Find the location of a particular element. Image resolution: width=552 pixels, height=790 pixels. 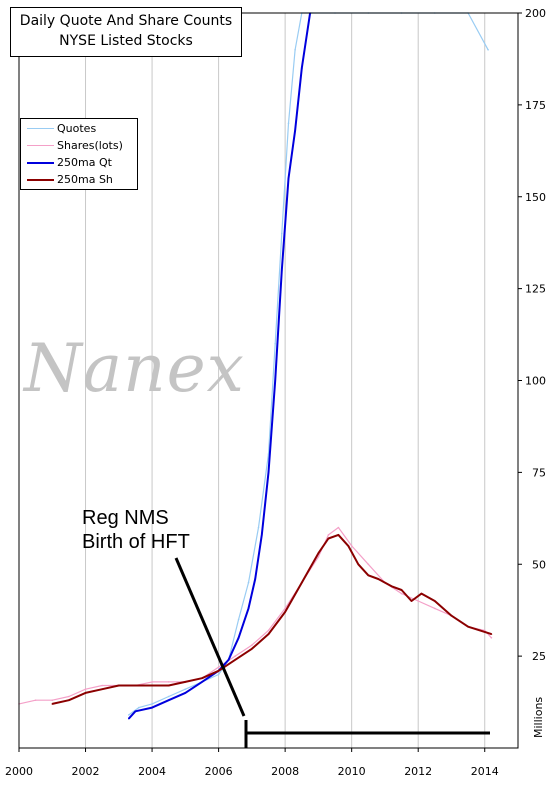

x-tick-label: 2004 is located at coordinates (152, 771).